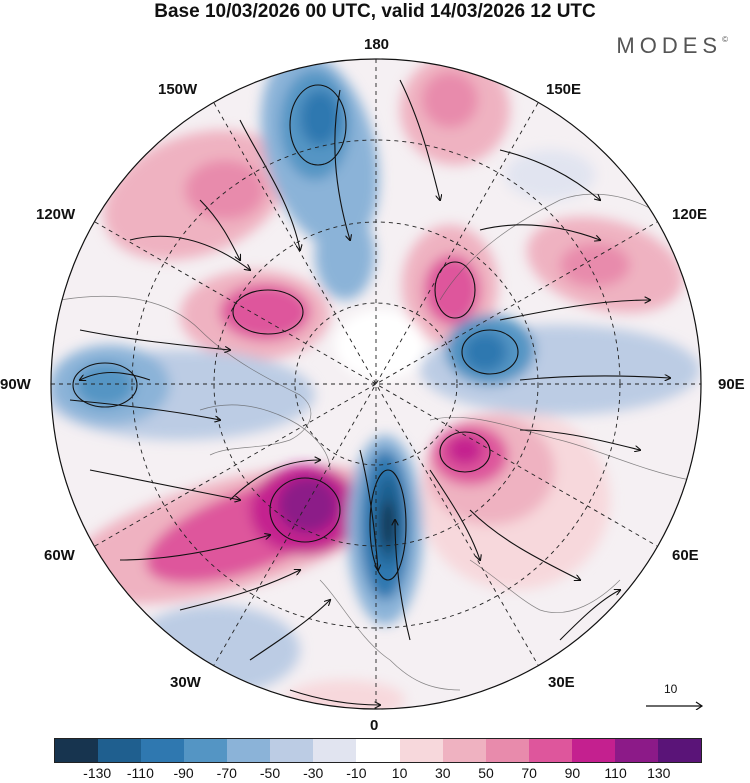 This screenshot has height=783, width=750. What do you see at coordinates (377, 44) in the screenshot?
I see `lon-label-180: 180` at bounding box center [377, 44].